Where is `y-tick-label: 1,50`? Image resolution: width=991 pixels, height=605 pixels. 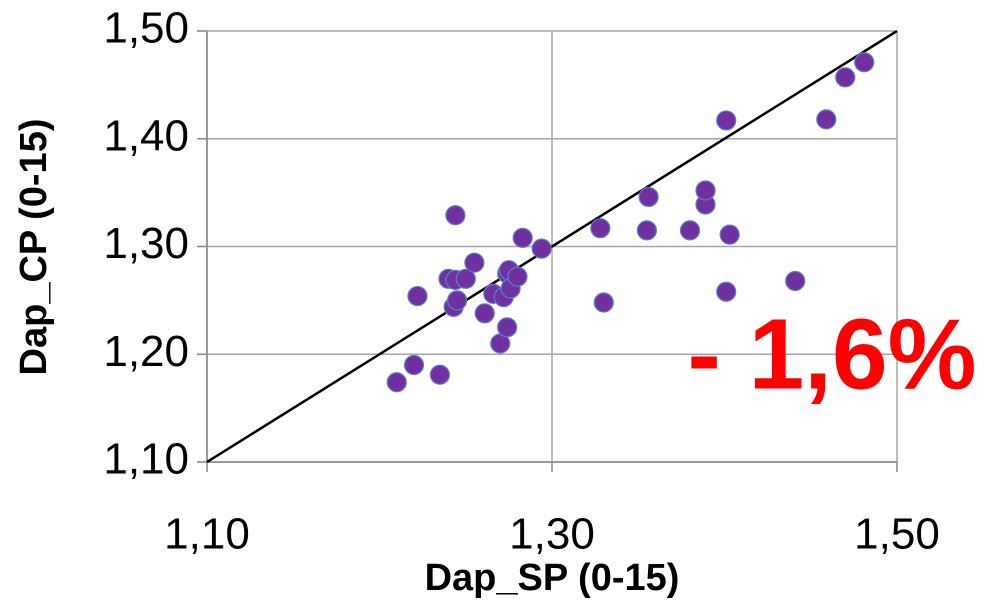 y-tick-label: 1,50 is located at coordinates (146, 28).